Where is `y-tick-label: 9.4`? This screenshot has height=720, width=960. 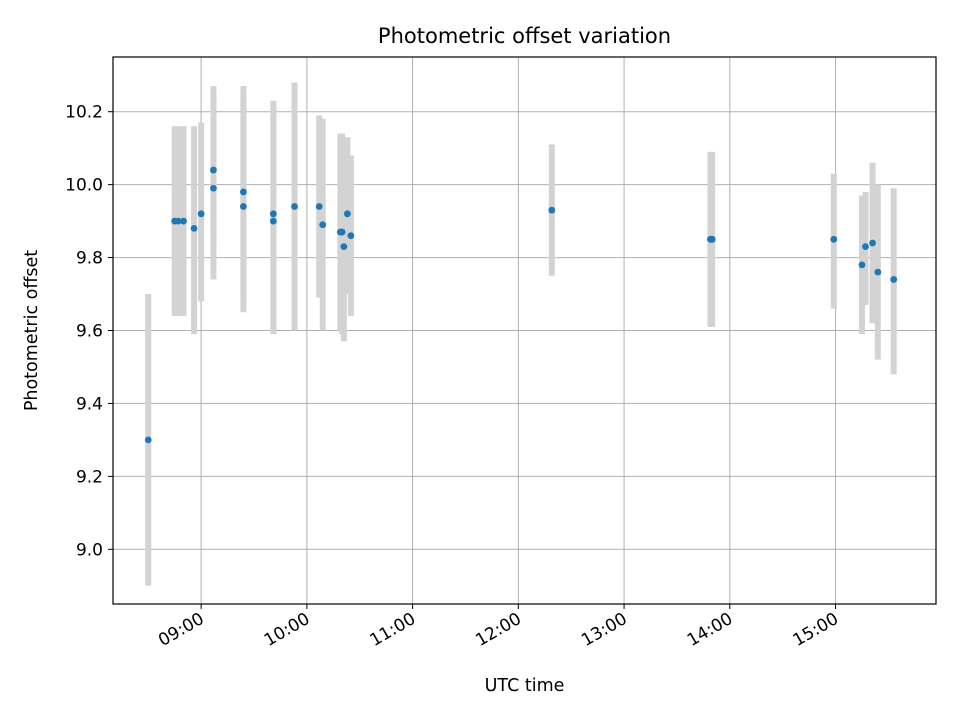 y-tick-label: 9.4 is located at coordinates (89, 404).